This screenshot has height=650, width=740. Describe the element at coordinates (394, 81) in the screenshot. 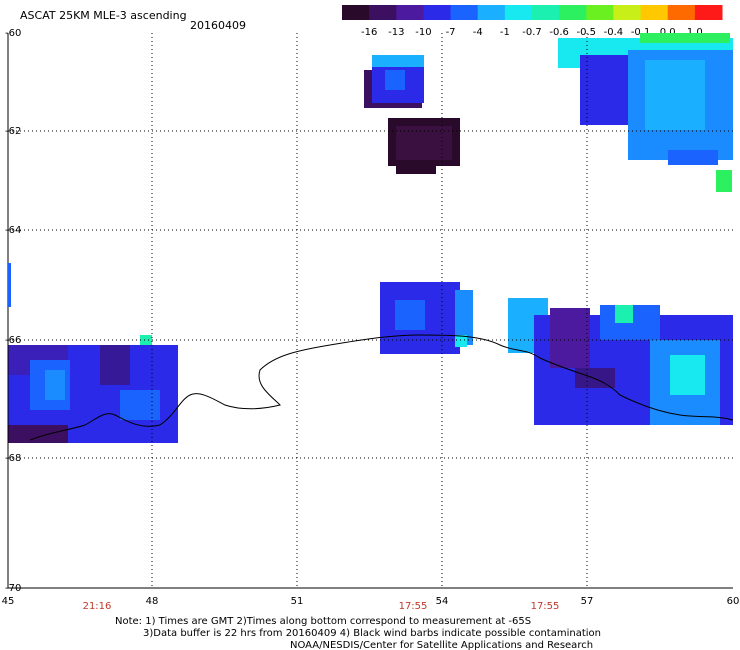

I see `swath-top-small` at that location.